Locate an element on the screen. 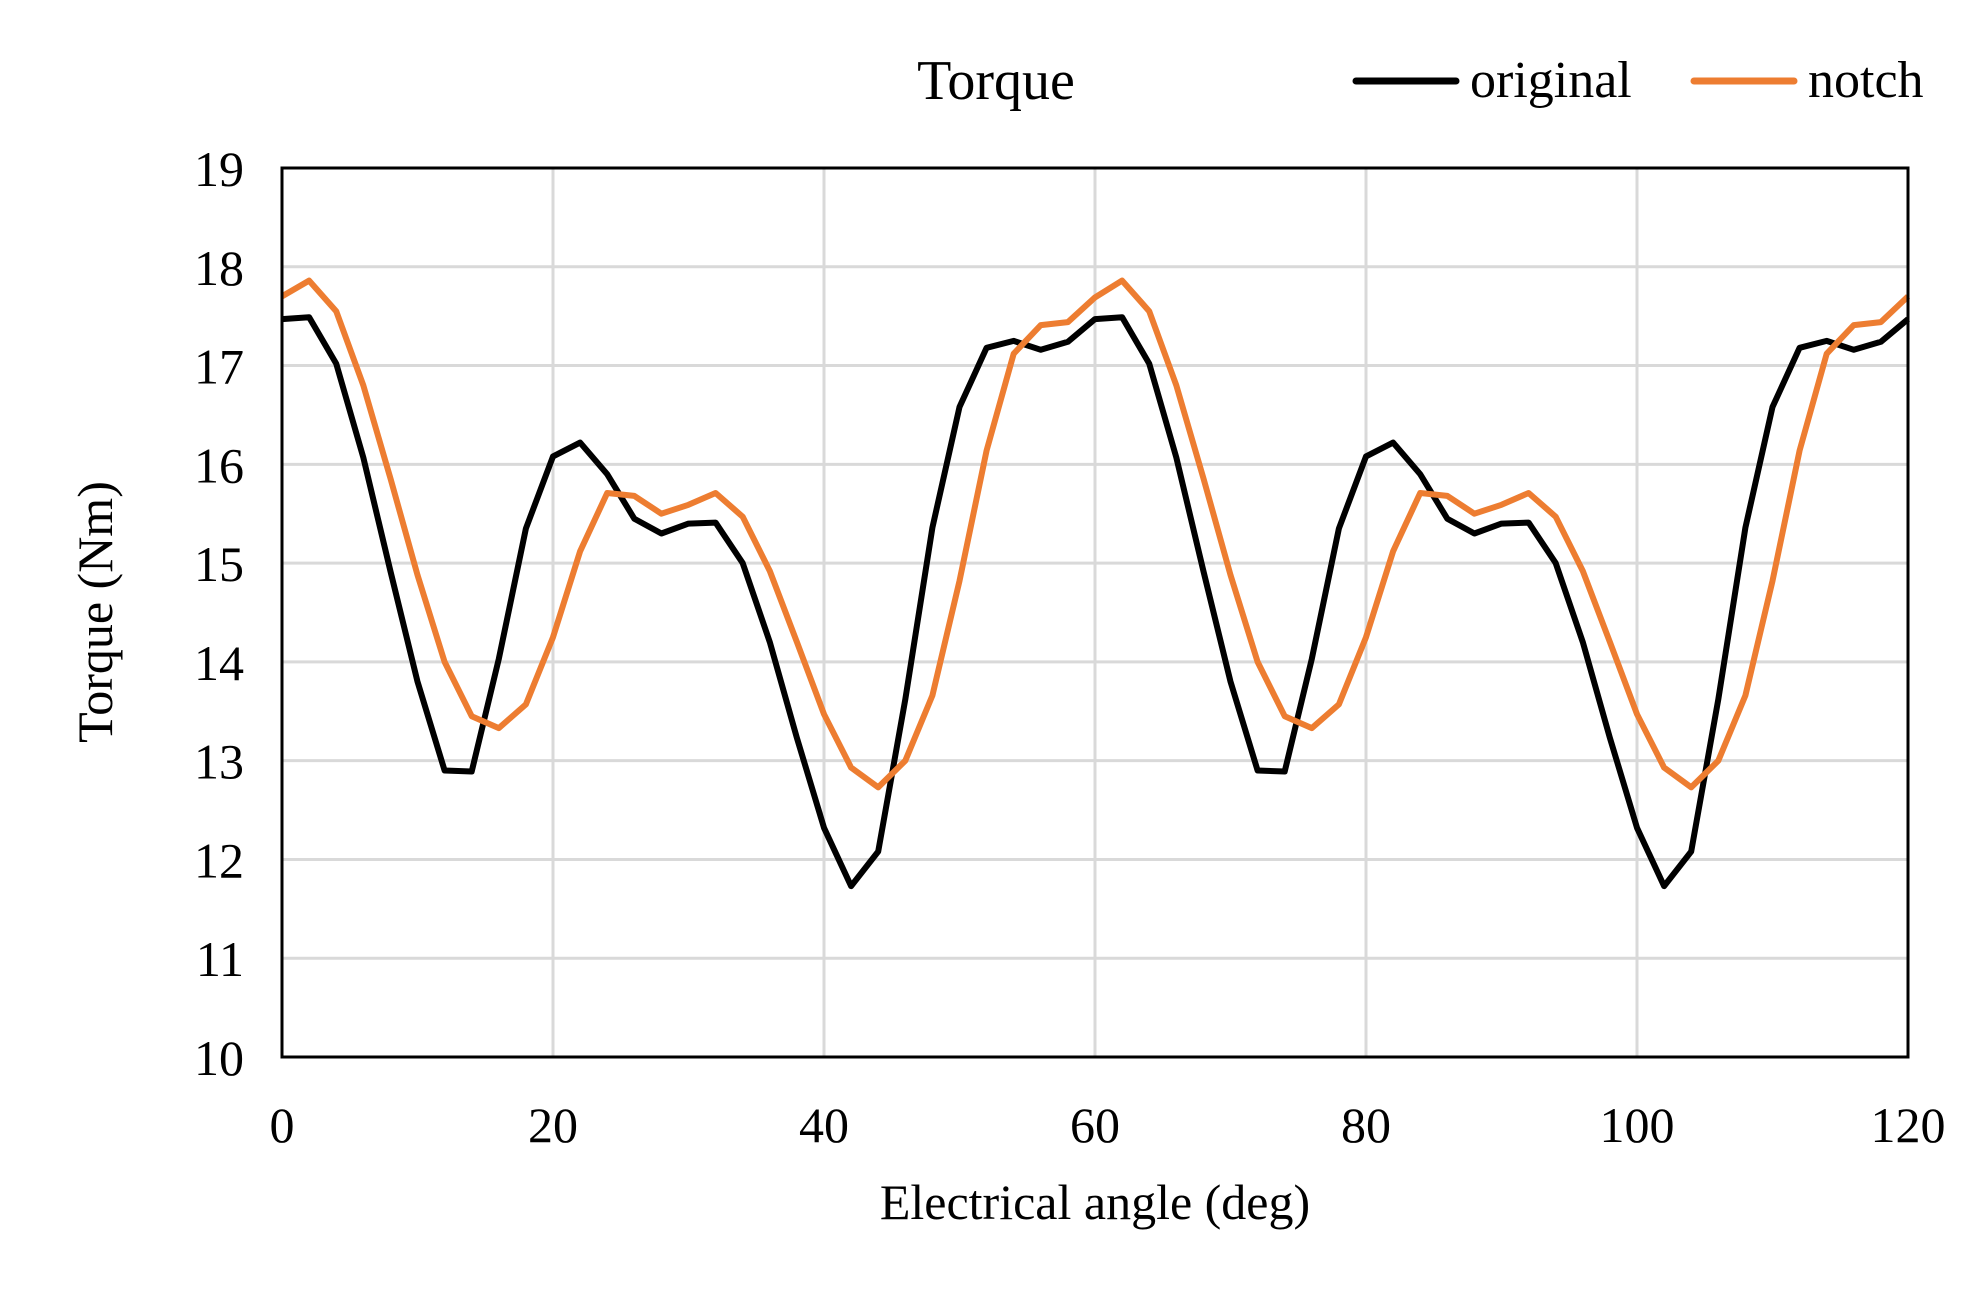 This screenshot has height=1294, width=1984. x-tick-label: 0 is located at coordinates (282, 1125).